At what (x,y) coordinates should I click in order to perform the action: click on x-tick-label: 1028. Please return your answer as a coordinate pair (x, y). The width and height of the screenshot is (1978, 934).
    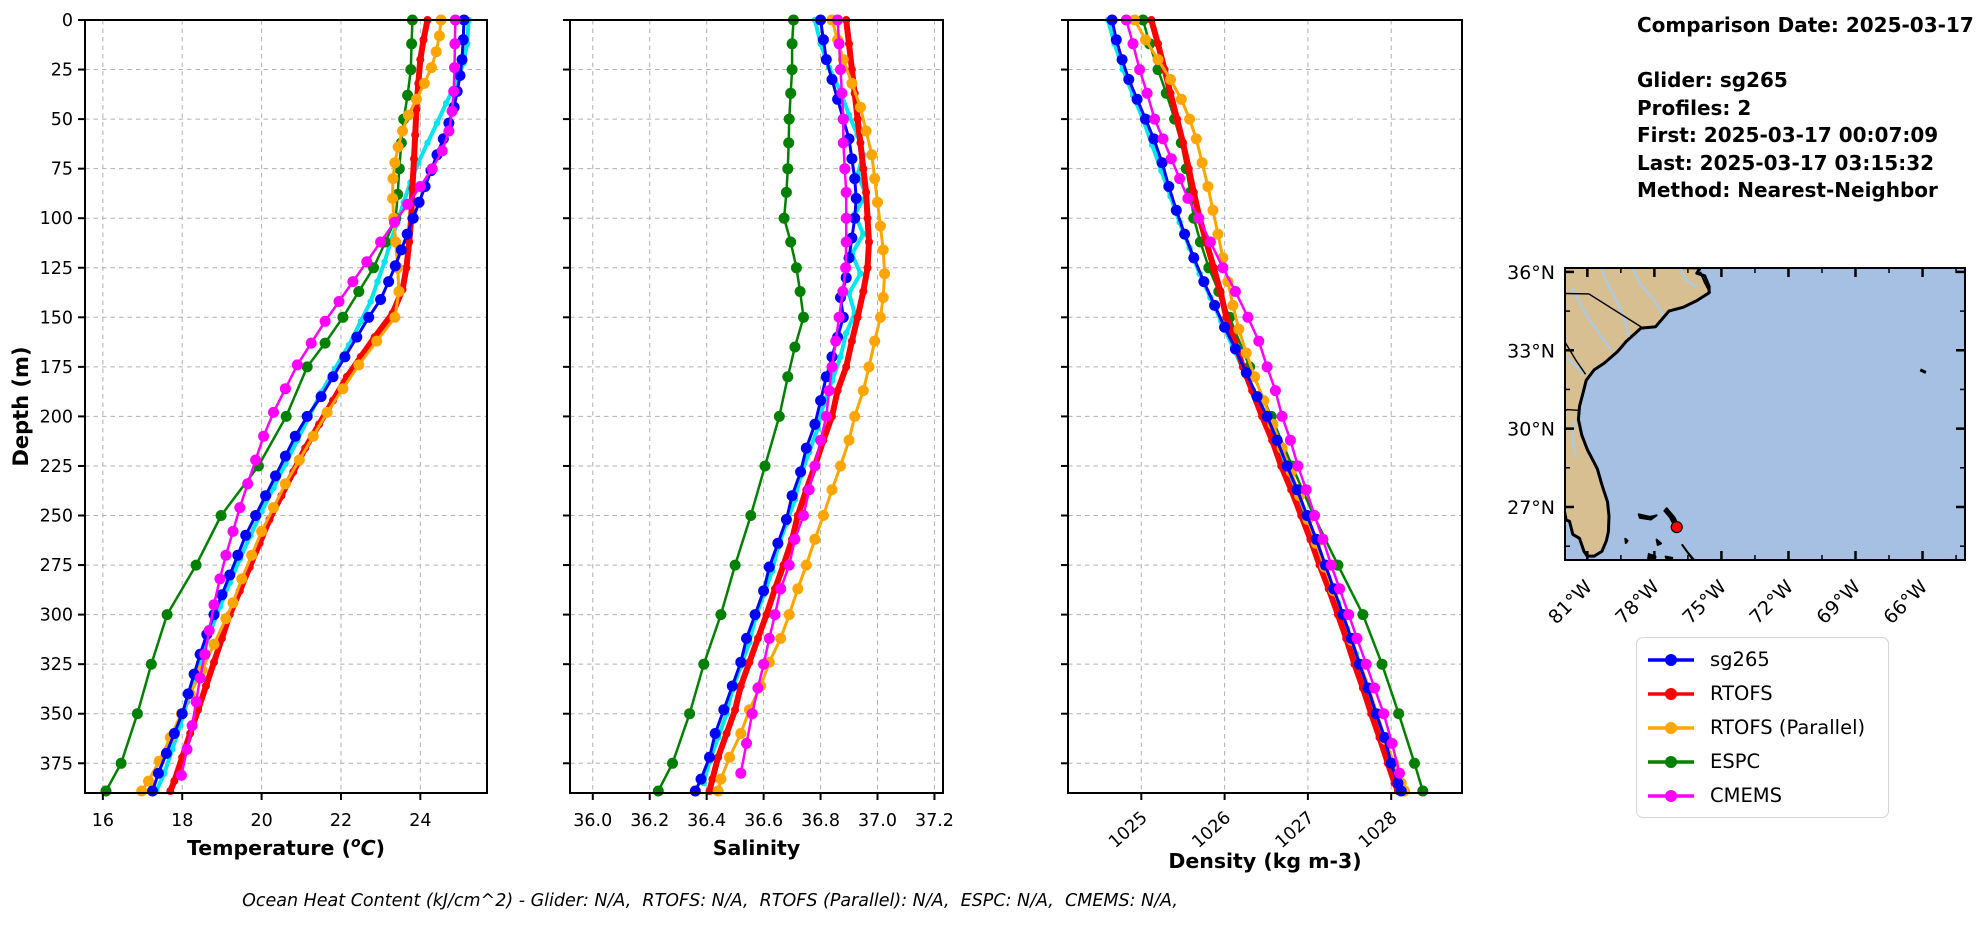
    Looking at the image, I should click on (1378, 830).